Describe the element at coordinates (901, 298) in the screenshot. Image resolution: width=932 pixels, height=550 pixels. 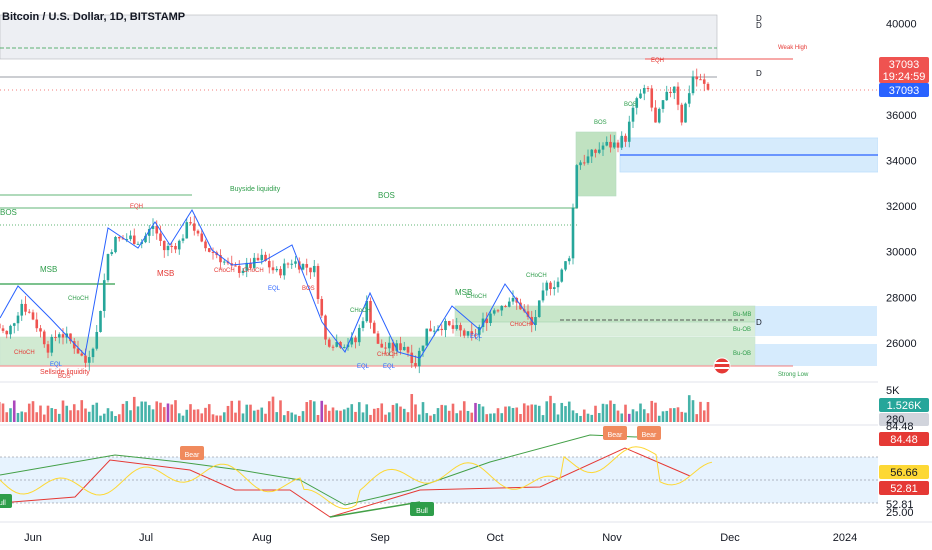
I see `y-tick-label: 28000` at that location.